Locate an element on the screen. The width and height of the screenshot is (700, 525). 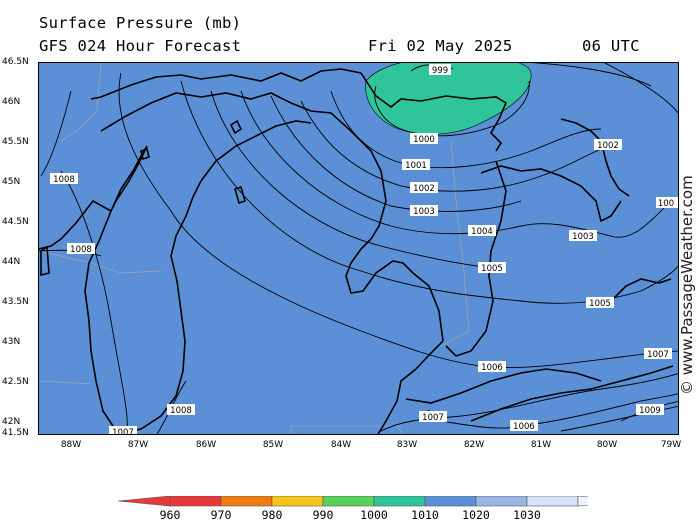
lat-label: 41.5N is located at coordinates (15, 433).